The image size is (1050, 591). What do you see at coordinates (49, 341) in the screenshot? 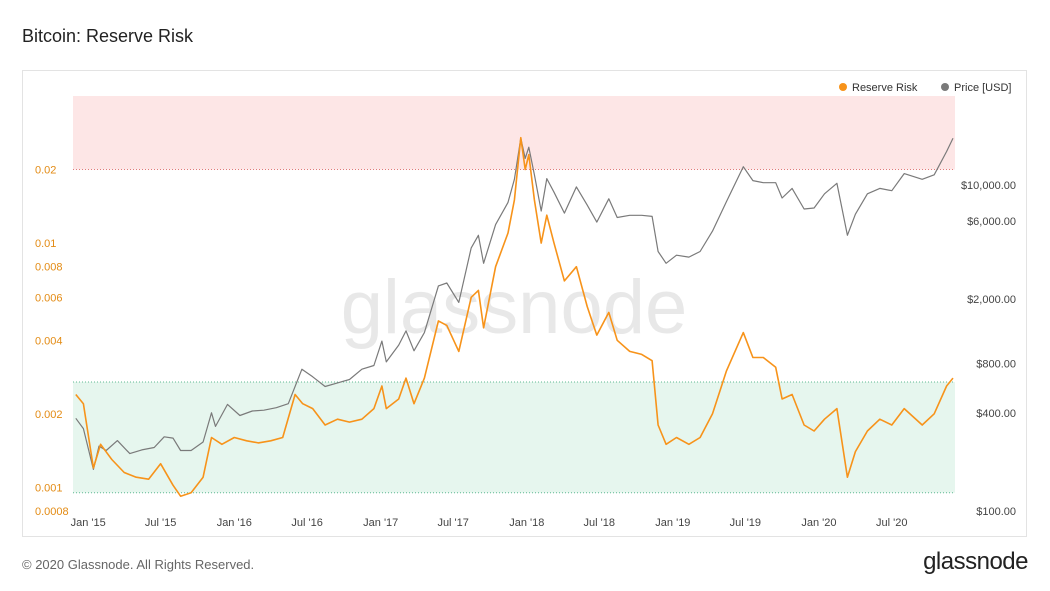
I see `left-axis-tick: 0.004` at bounding box center [49, 341].